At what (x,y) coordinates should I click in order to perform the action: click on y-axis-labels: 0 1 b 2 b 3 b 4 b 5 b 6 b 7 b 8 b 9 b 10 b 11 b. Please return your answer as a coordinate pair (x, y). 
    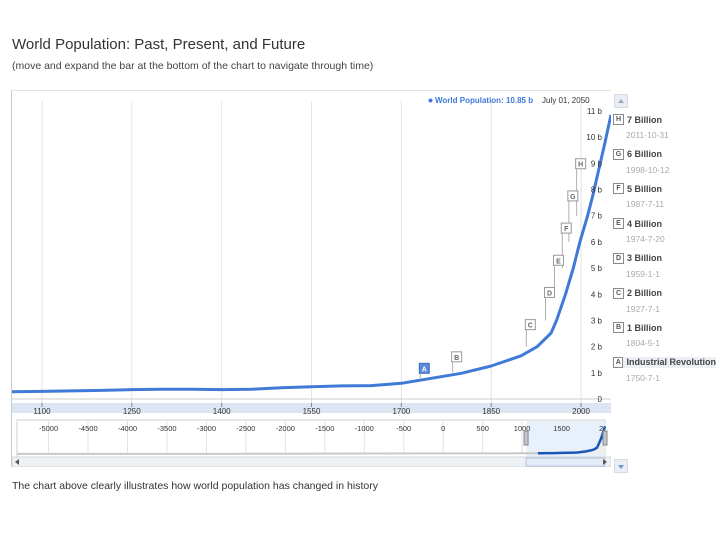
    Looking at the image, I should click on (594, 255).